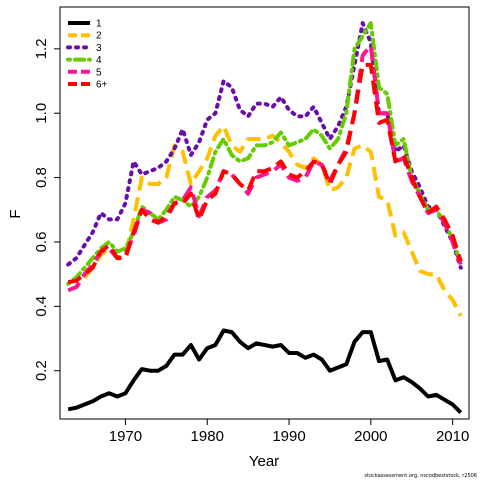 The height and width of the screenshot is (480, 480). Describe the element at coordinates (288, 436) in the screenshot. I see `x-tick-label: 1990` at that location.